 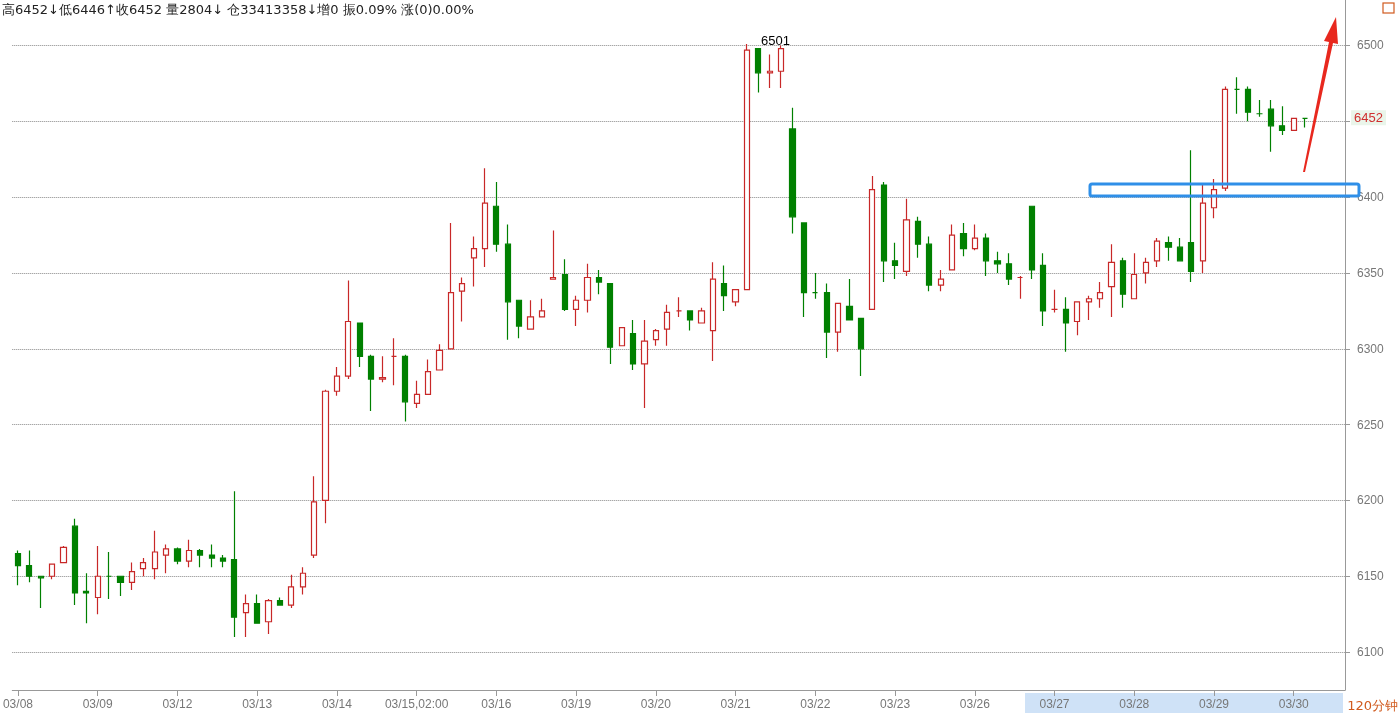 What do you see at coordinates (1214, 704) in the screenshot?
I see `x-tick-label: 03/29` at bounding box center [1214, 704].